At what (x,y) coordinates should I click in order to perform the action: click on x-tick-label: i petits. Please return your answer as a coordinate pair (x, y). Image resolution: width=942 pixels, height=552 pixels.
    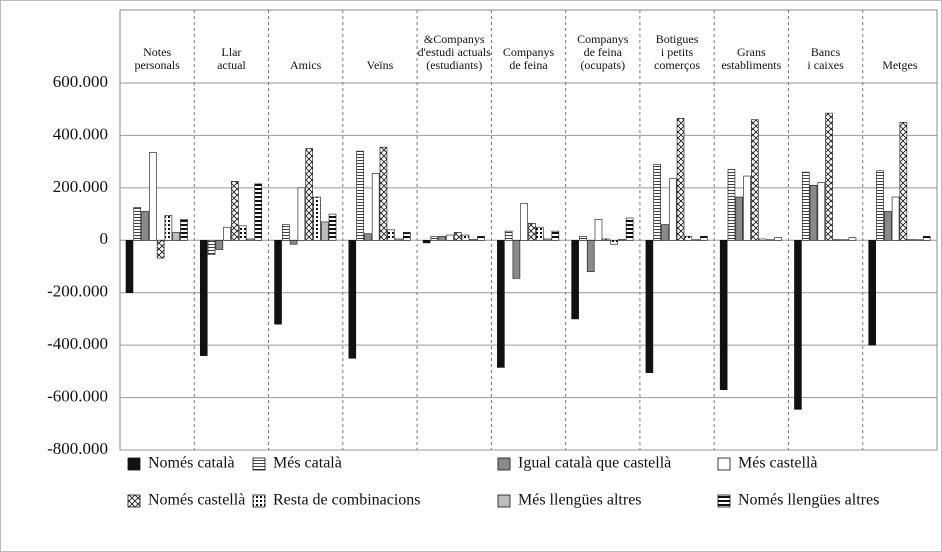
    Looking at the image, I should click on (677, 52).